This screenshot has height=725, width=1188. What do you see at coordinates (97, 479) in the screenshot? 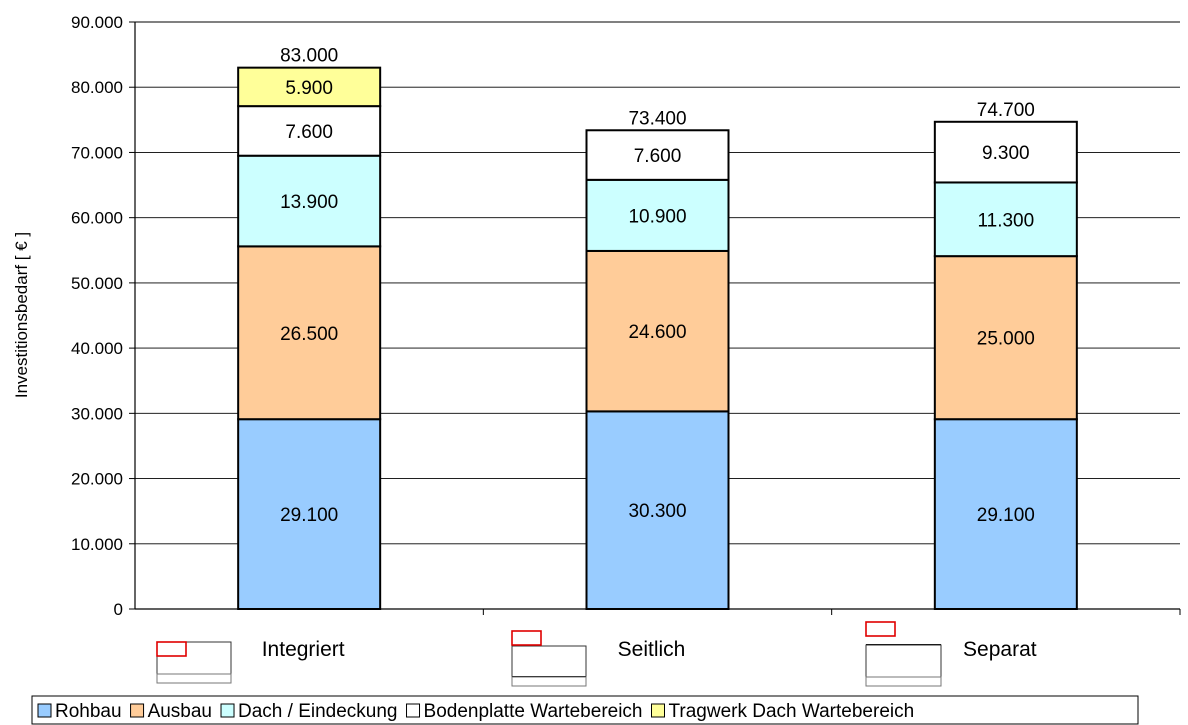
I see `y-tick-label: 20.000` at bounding box center [97, 479].